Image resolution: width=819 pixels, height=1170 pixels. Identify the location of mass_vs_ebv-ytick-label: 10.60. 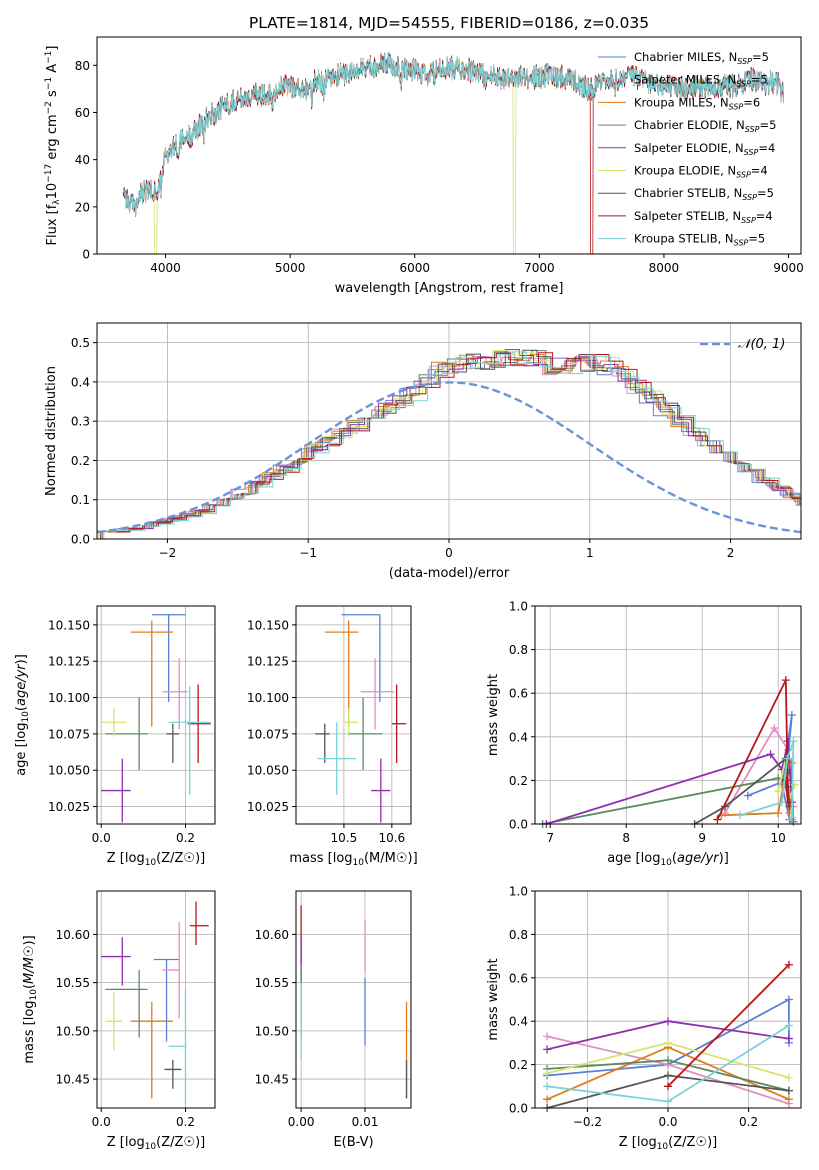
(272, 935).